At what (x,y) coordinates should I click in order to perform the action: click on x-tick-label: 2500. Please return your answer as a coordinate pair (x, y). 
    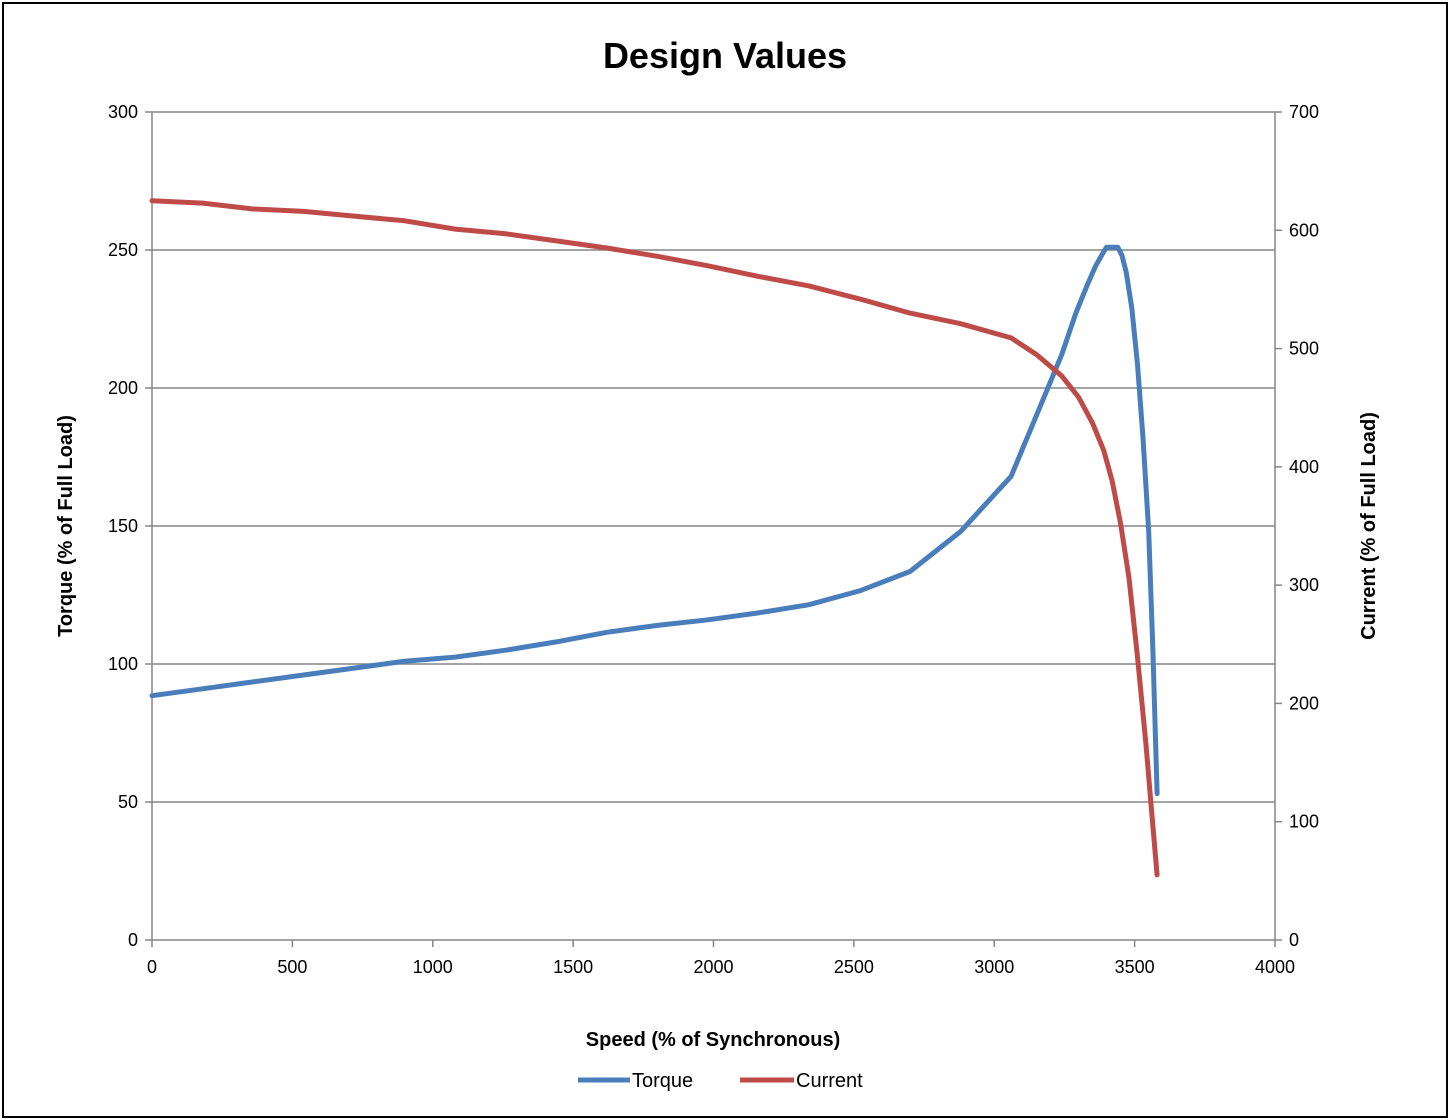
    Looking at the image, I should click on (854, 967).